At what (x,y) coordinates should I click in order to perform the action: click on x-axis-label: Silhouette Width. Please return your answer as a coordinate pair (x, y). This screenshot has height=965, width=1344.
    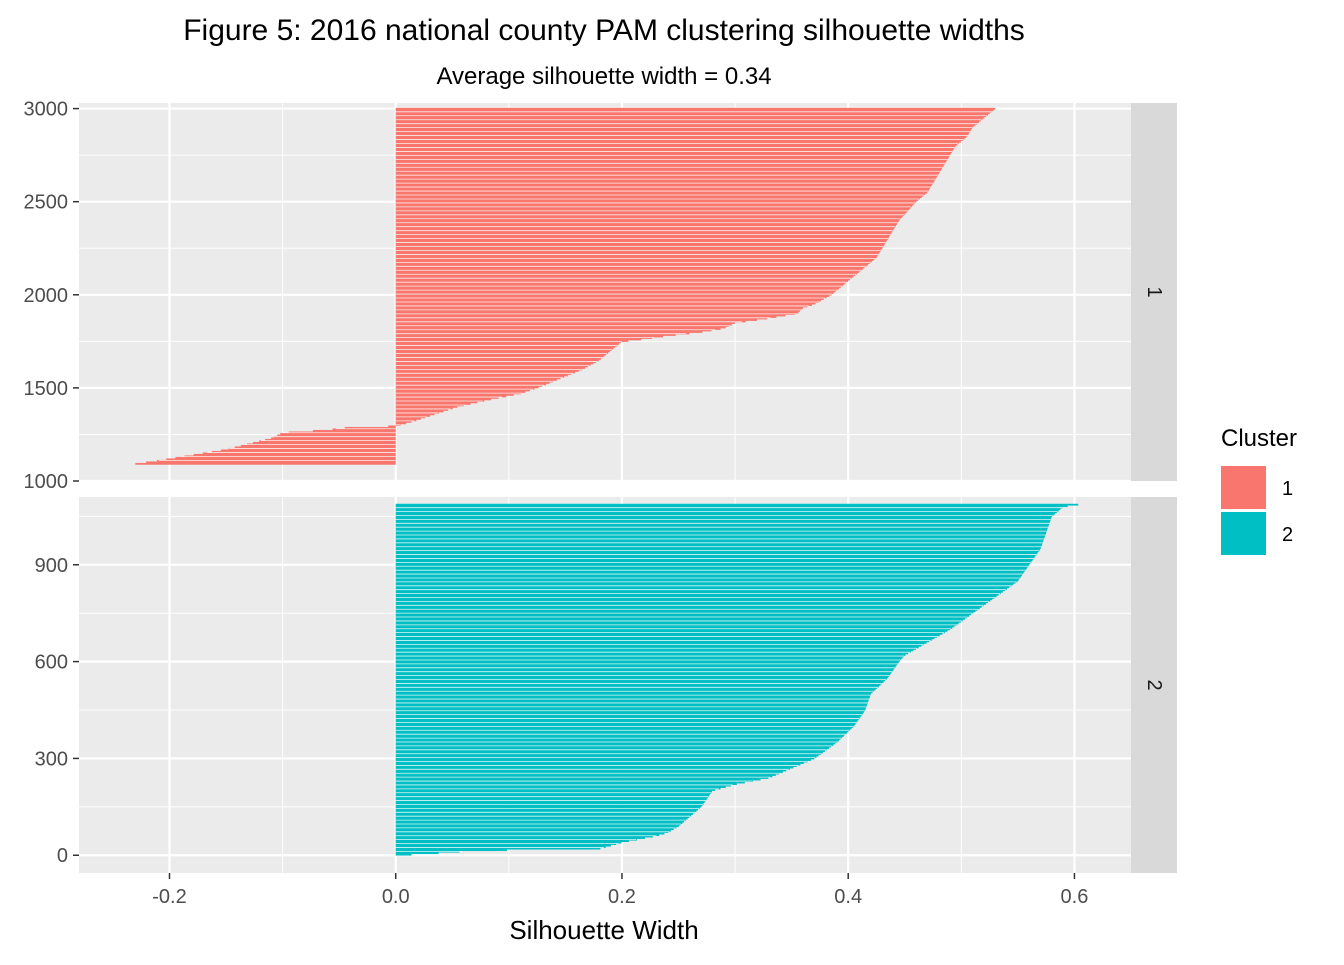
    Looking at the image, I should click on (603, 930).